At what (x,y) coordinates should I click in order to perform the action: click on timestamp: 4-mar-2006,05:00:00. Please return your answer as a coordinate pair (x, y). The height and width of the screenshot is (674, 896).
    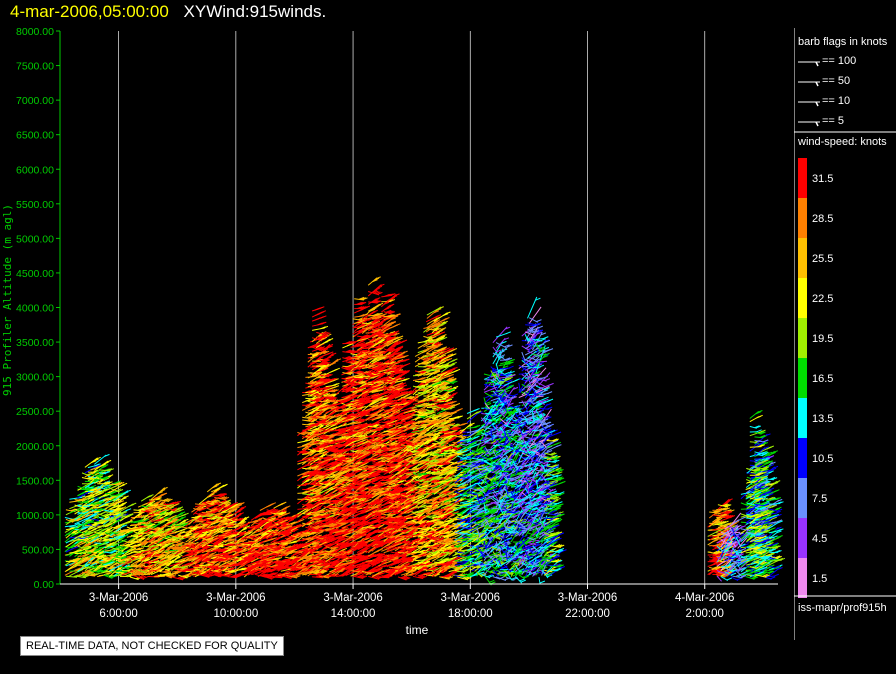
    Looking at the image, I should click on (89, 11).